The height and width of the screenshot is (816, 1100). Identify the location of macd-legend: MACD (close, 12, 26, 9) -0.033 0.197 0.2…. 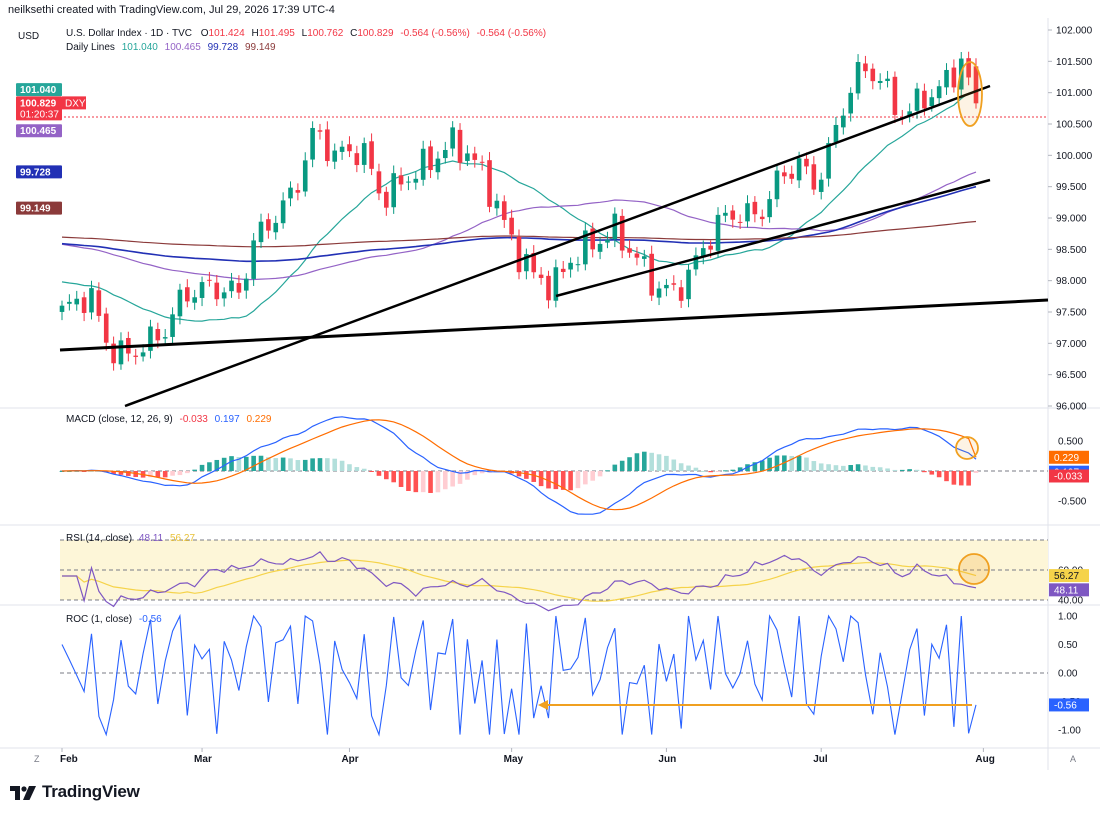
(169, 419).